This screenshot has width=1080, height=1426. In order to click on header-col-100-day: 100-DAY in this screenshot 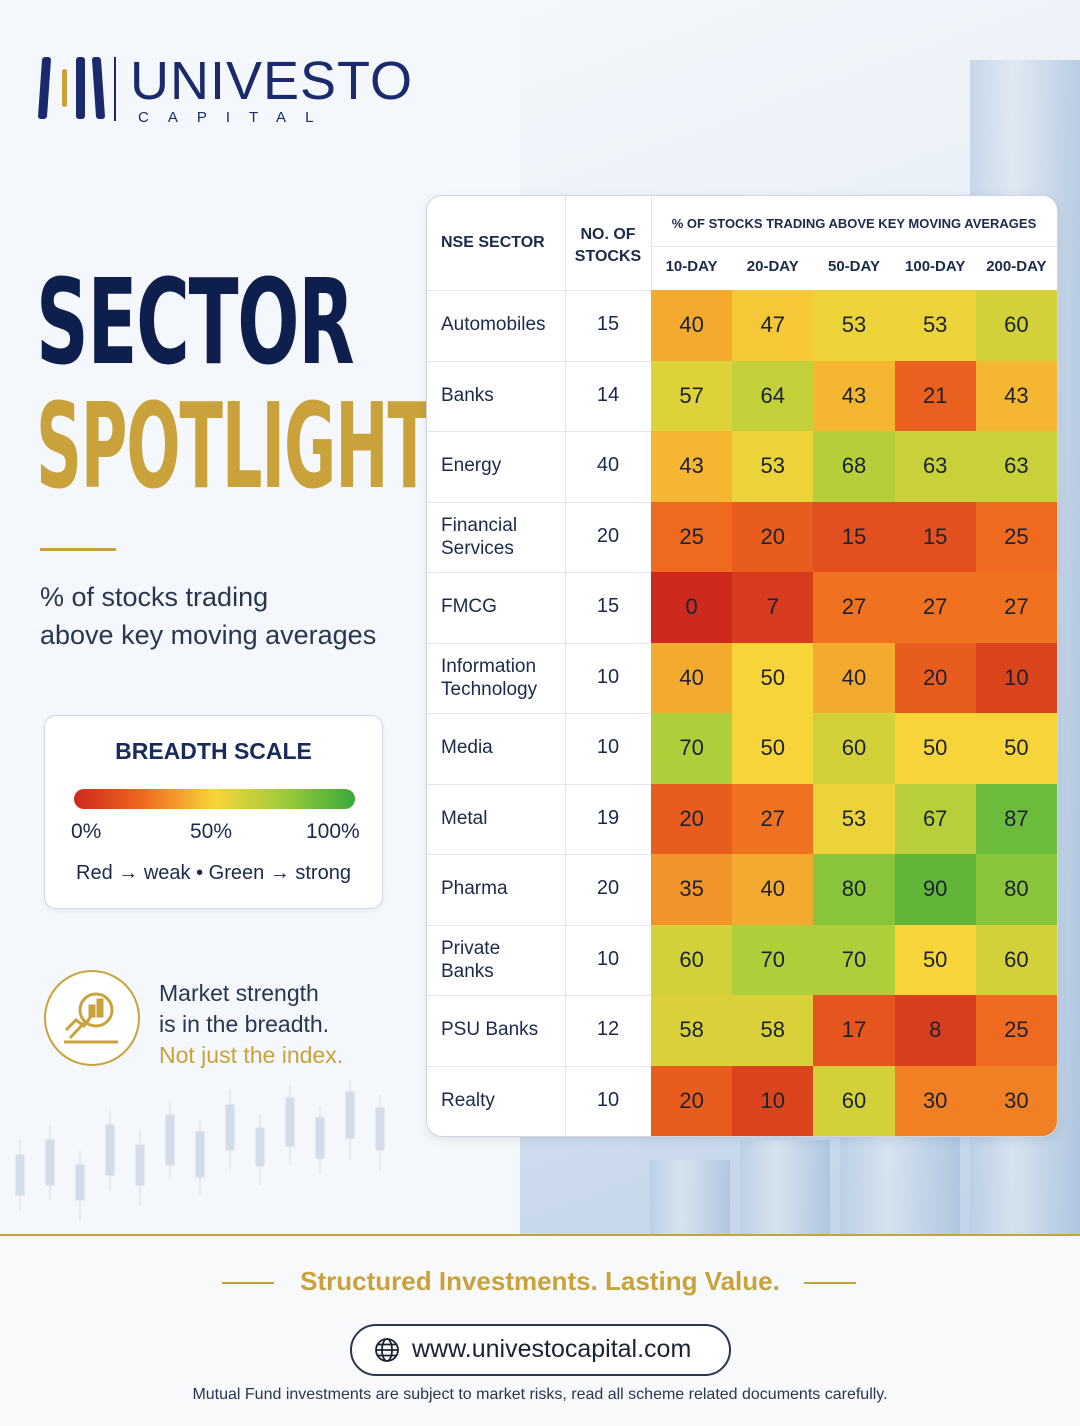, I will do `click(935, 266)`.